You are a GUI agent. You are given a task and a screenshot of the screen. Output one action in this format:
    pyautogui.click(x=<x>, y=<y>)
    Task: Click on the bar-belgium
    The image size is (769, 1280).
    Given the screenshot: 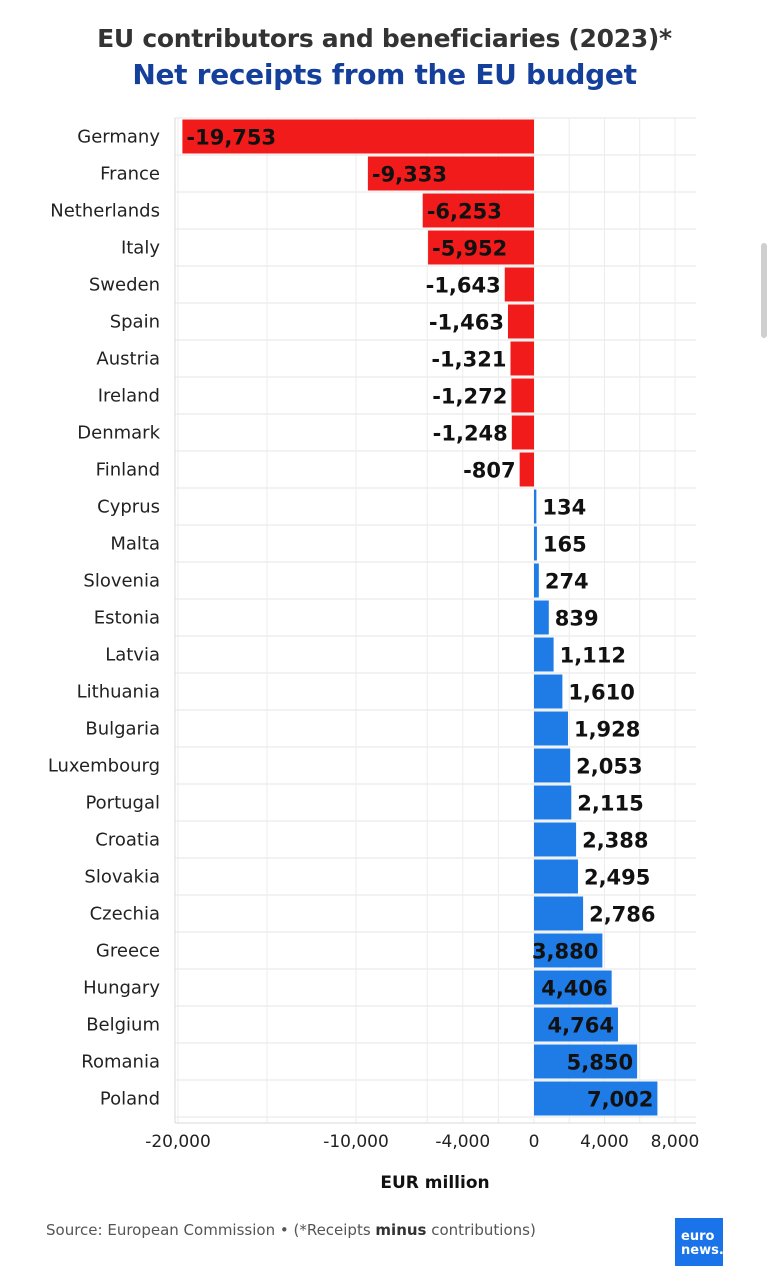 What is the action you would take?
    pyautogui.click(x=576, y=1024)
    